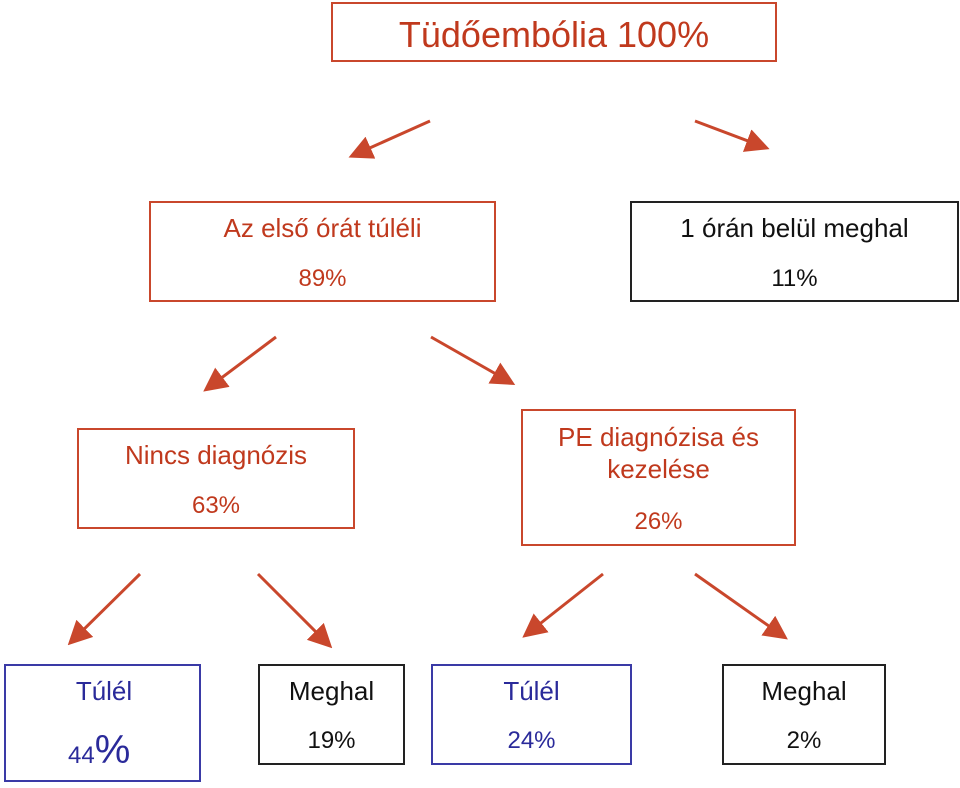 The height and width of the screenshot is (788, 960). I want to click on diagnosed-die-value: 2%, so click(804, 740).